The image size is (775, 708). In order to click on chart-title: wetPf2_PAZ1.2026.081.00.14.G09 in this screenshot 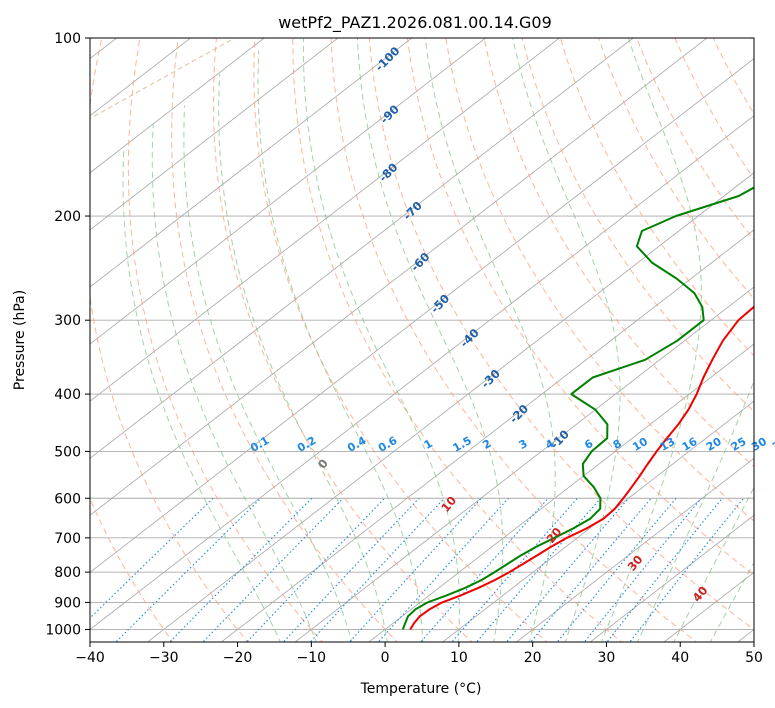, I will do `click(415, 23)`.